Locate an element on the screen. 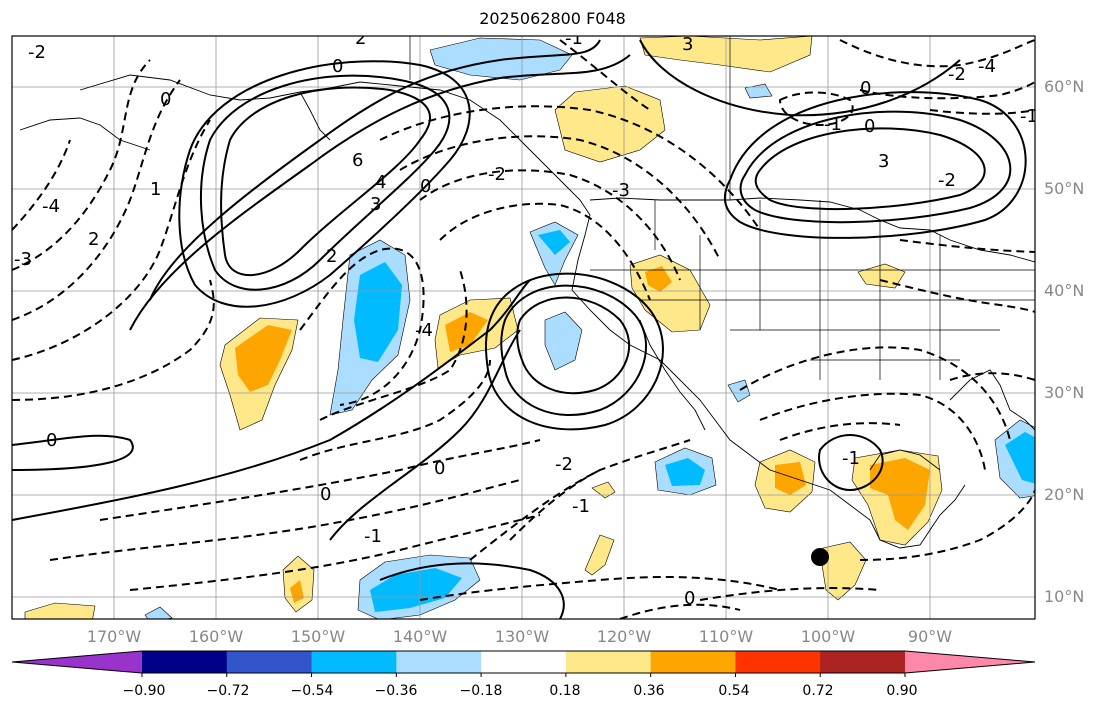  lon-label: 120°W is located at coordinates (624, 636).